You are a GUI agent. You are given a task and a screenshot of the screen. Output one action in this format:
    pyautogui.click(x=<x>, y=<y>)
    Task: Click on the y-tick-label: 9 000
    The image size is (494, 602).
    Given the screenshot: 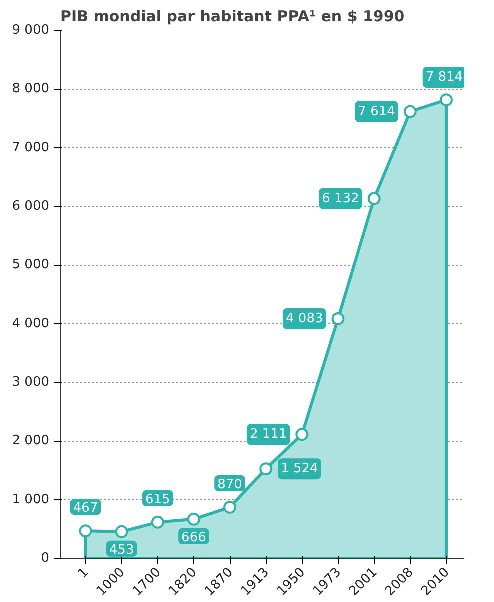 What is the action you would take?
    pyautogui.click(x=31, y=30)
    